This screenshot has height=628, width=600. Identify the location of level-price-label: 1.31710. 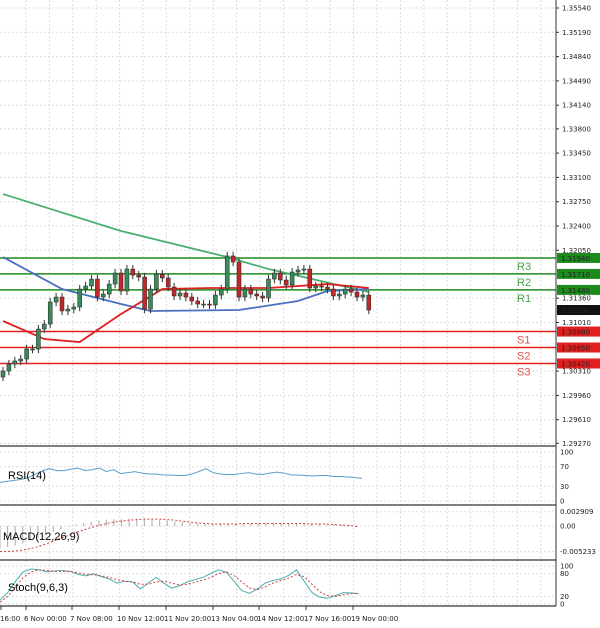
(575, 275).